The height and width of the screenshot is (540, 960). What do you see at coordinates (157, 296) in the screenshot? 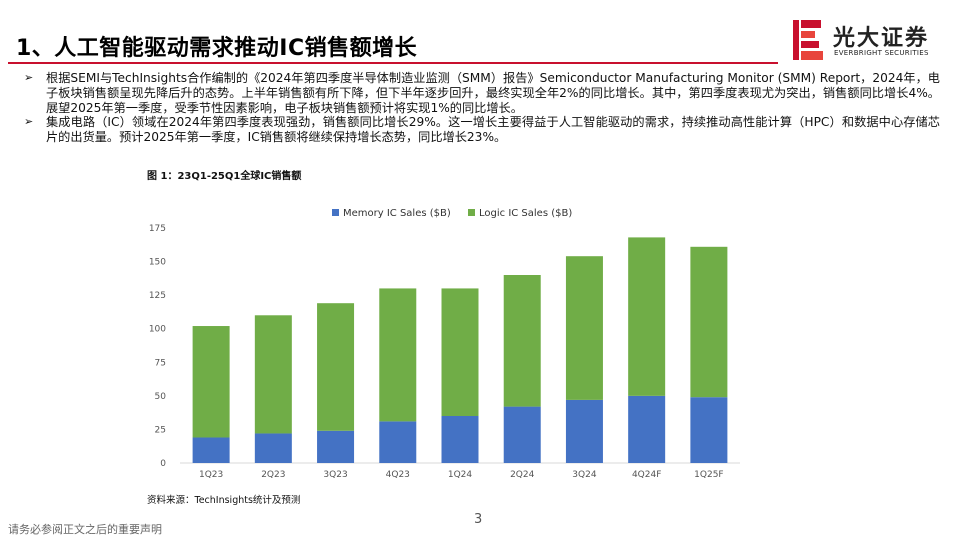
I see `y-tick-label: 125` at bounding box center [157, 296].